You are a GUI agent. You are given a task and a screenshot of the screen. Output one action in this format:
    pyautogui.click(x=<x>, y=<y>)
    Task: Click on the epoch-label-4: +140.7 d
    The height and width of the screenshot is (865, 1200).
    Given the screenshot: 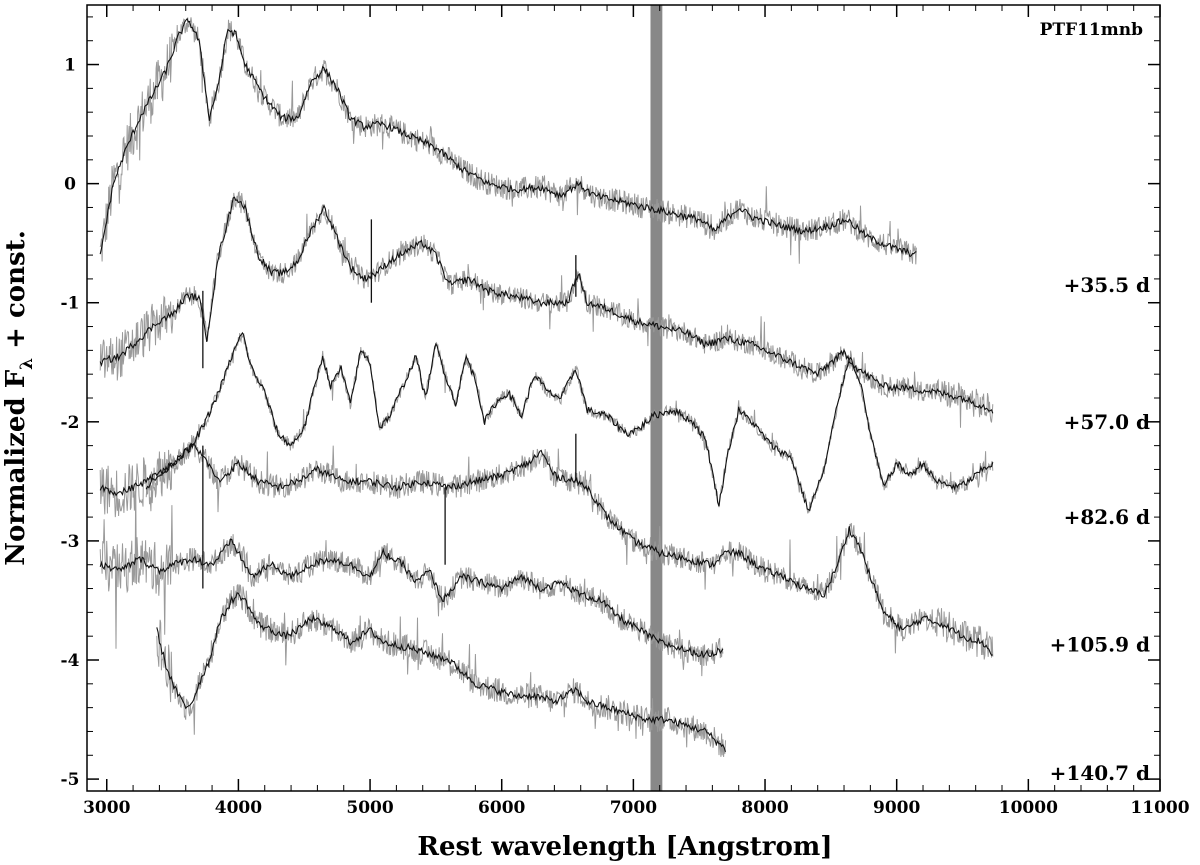 What is the action you would take?
    pyautogui.click(x=1100, y=773)
    